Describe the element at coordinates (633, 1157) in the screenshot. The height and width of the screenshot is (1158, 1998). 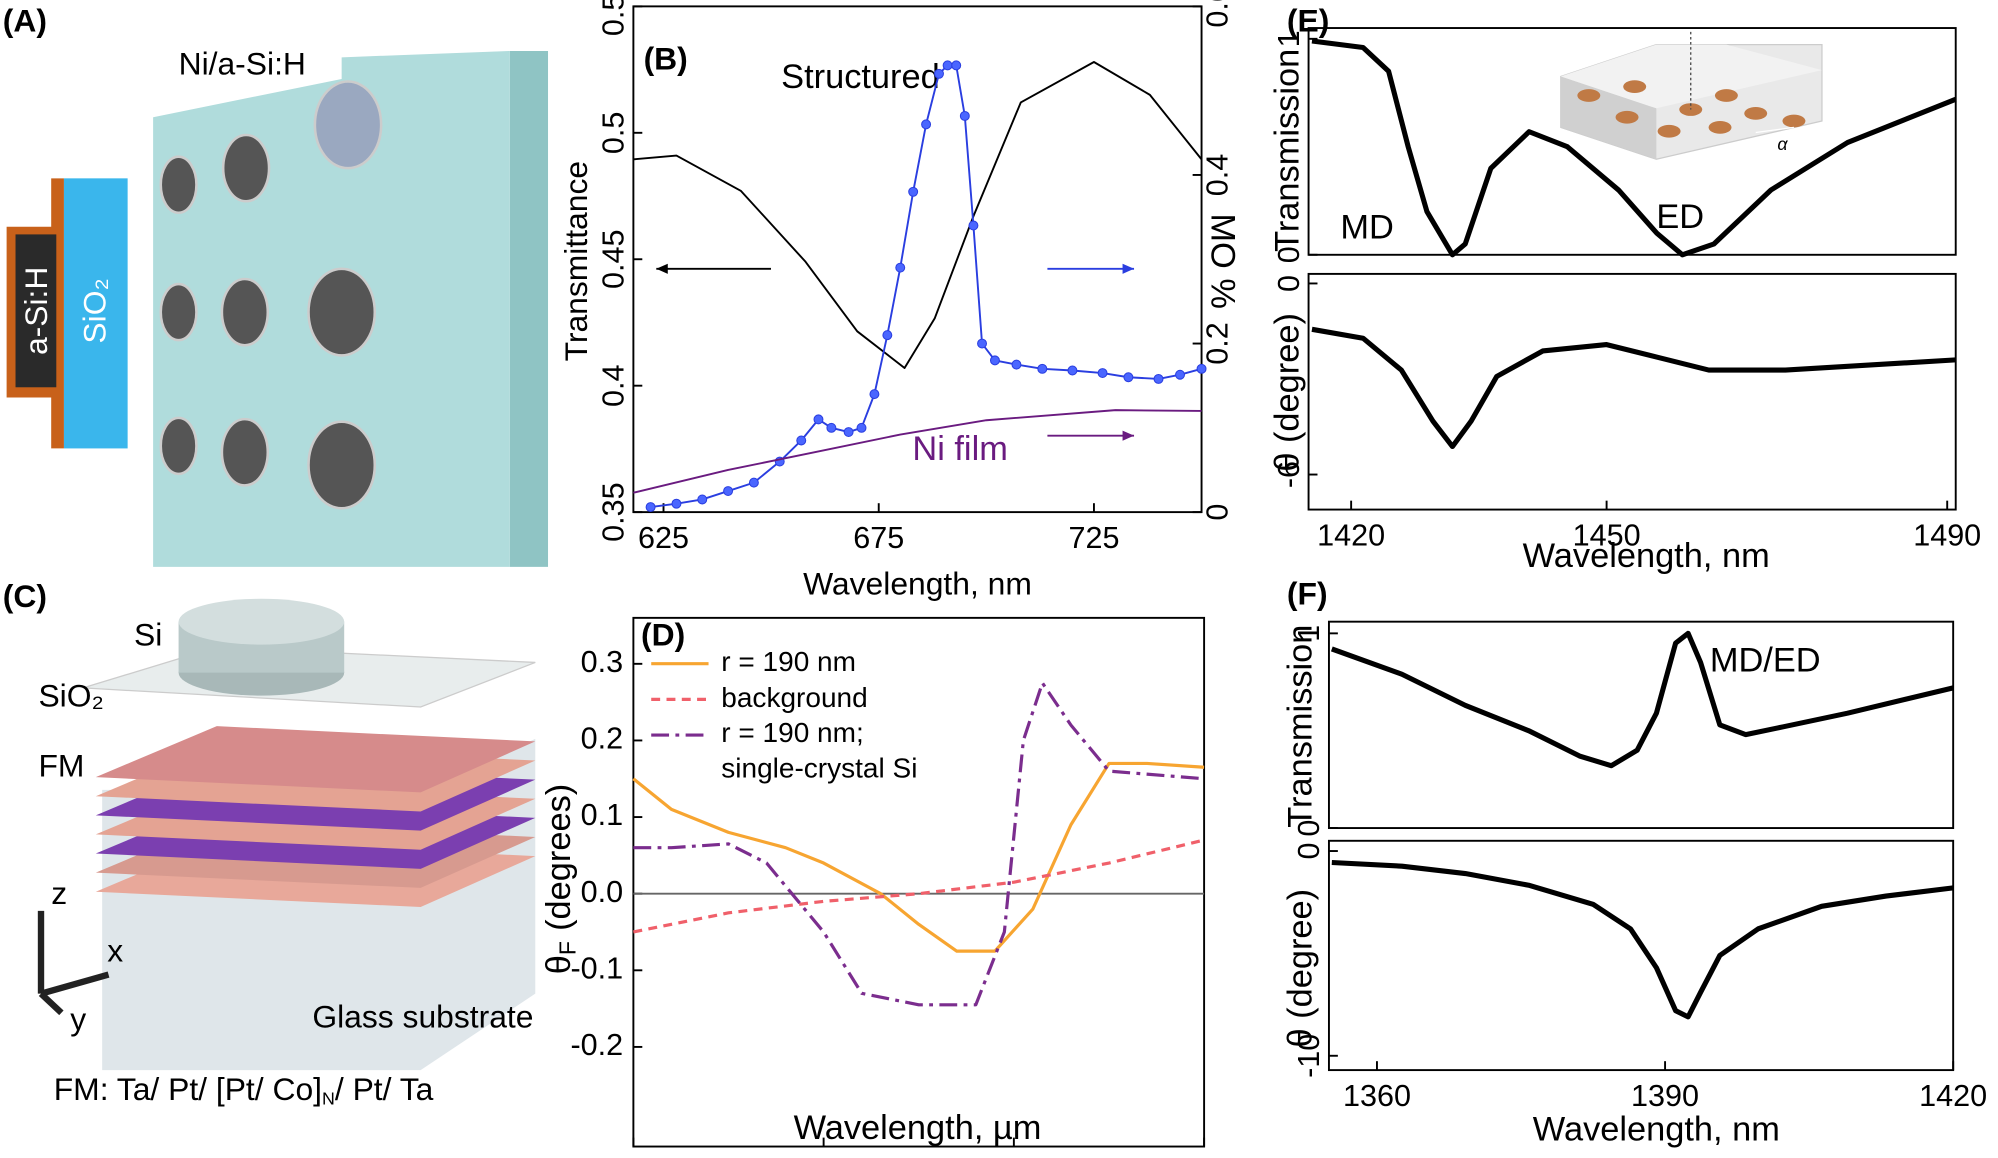
I see `x-tick-label: 0.7` at that location.